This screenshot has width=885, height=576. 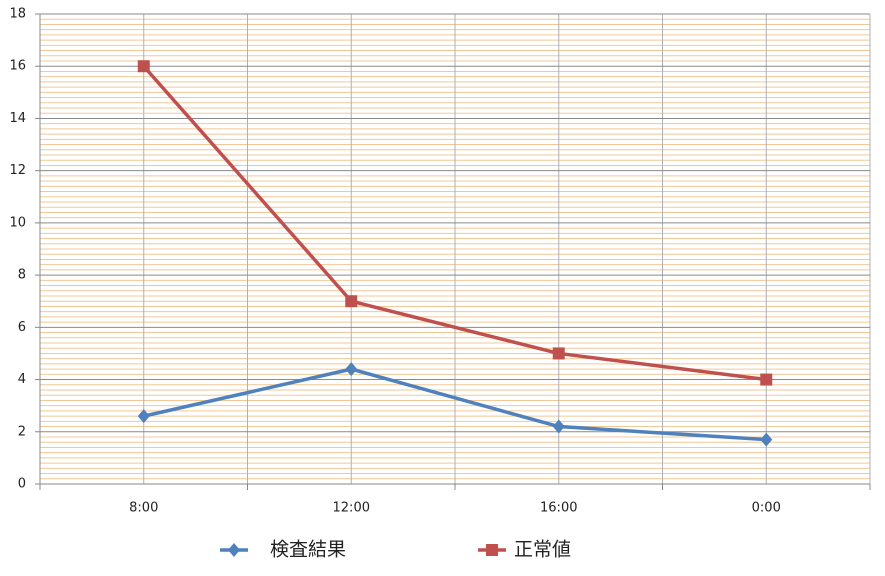 What do you see at coordinates (351, 508) in the screenshot?
I see `x-tick-label: 12:00` at bounding box center [351, 508].